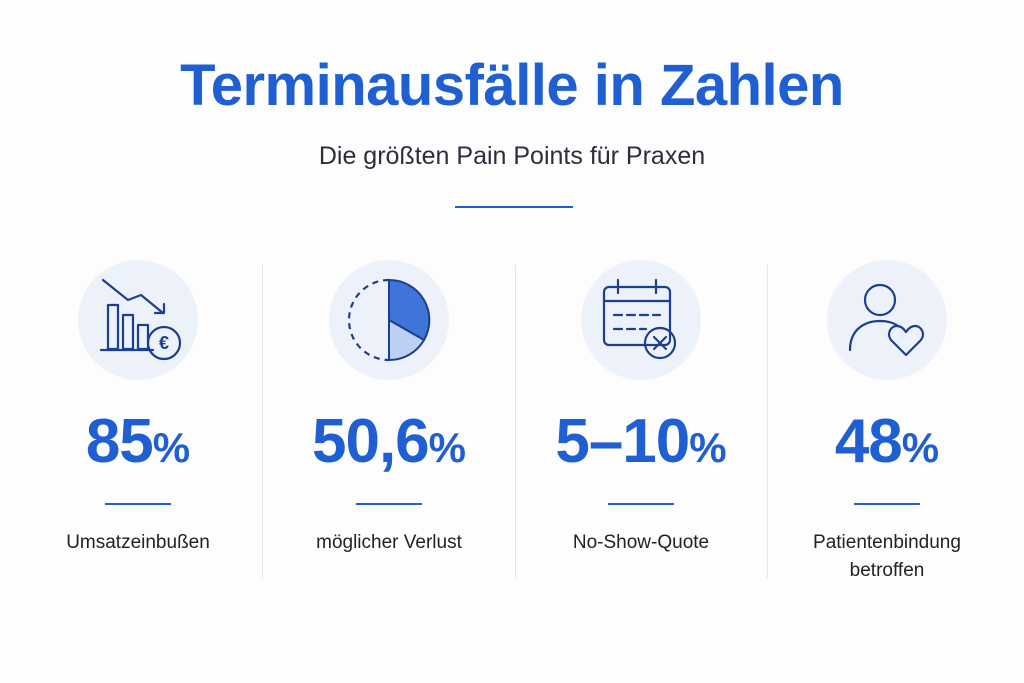  What do you see at coordinates (138, 320) in the screenshot?
I see `icon-revenue: €` at bounding box center [138, 320].